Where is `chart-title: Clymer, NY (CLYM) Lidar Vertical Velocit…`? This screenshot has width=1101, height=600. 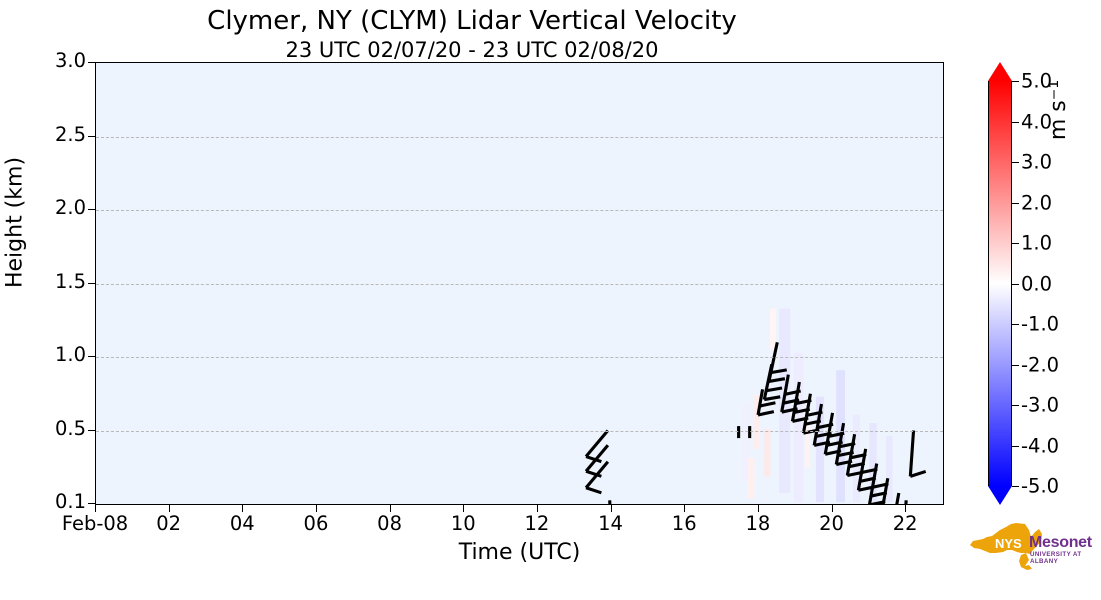
chart-title: Clymer, NY (CLYM) Lidar Vertical Velocit… is located at coordinates (472, 21).